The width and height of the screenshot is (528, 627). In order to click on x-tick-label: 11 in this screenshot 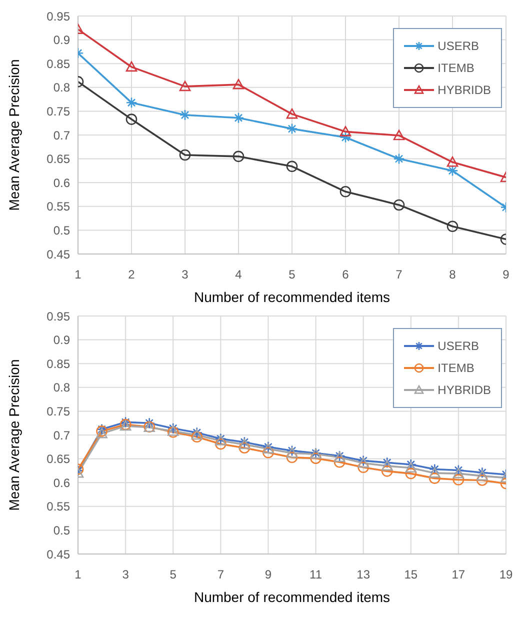, I will do `click(316, 575)`.